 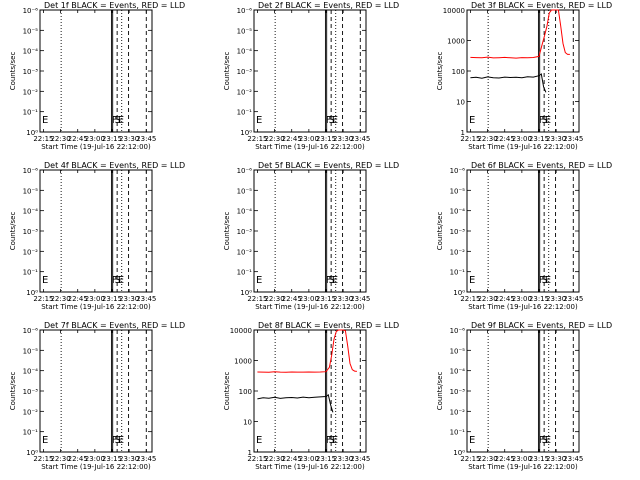 What do you see at coordinates (328, 165) in the screenshot?
I see `chart-title: Det 5f BLACK = Events, RED = LLD` at bounding box center [328, 165].